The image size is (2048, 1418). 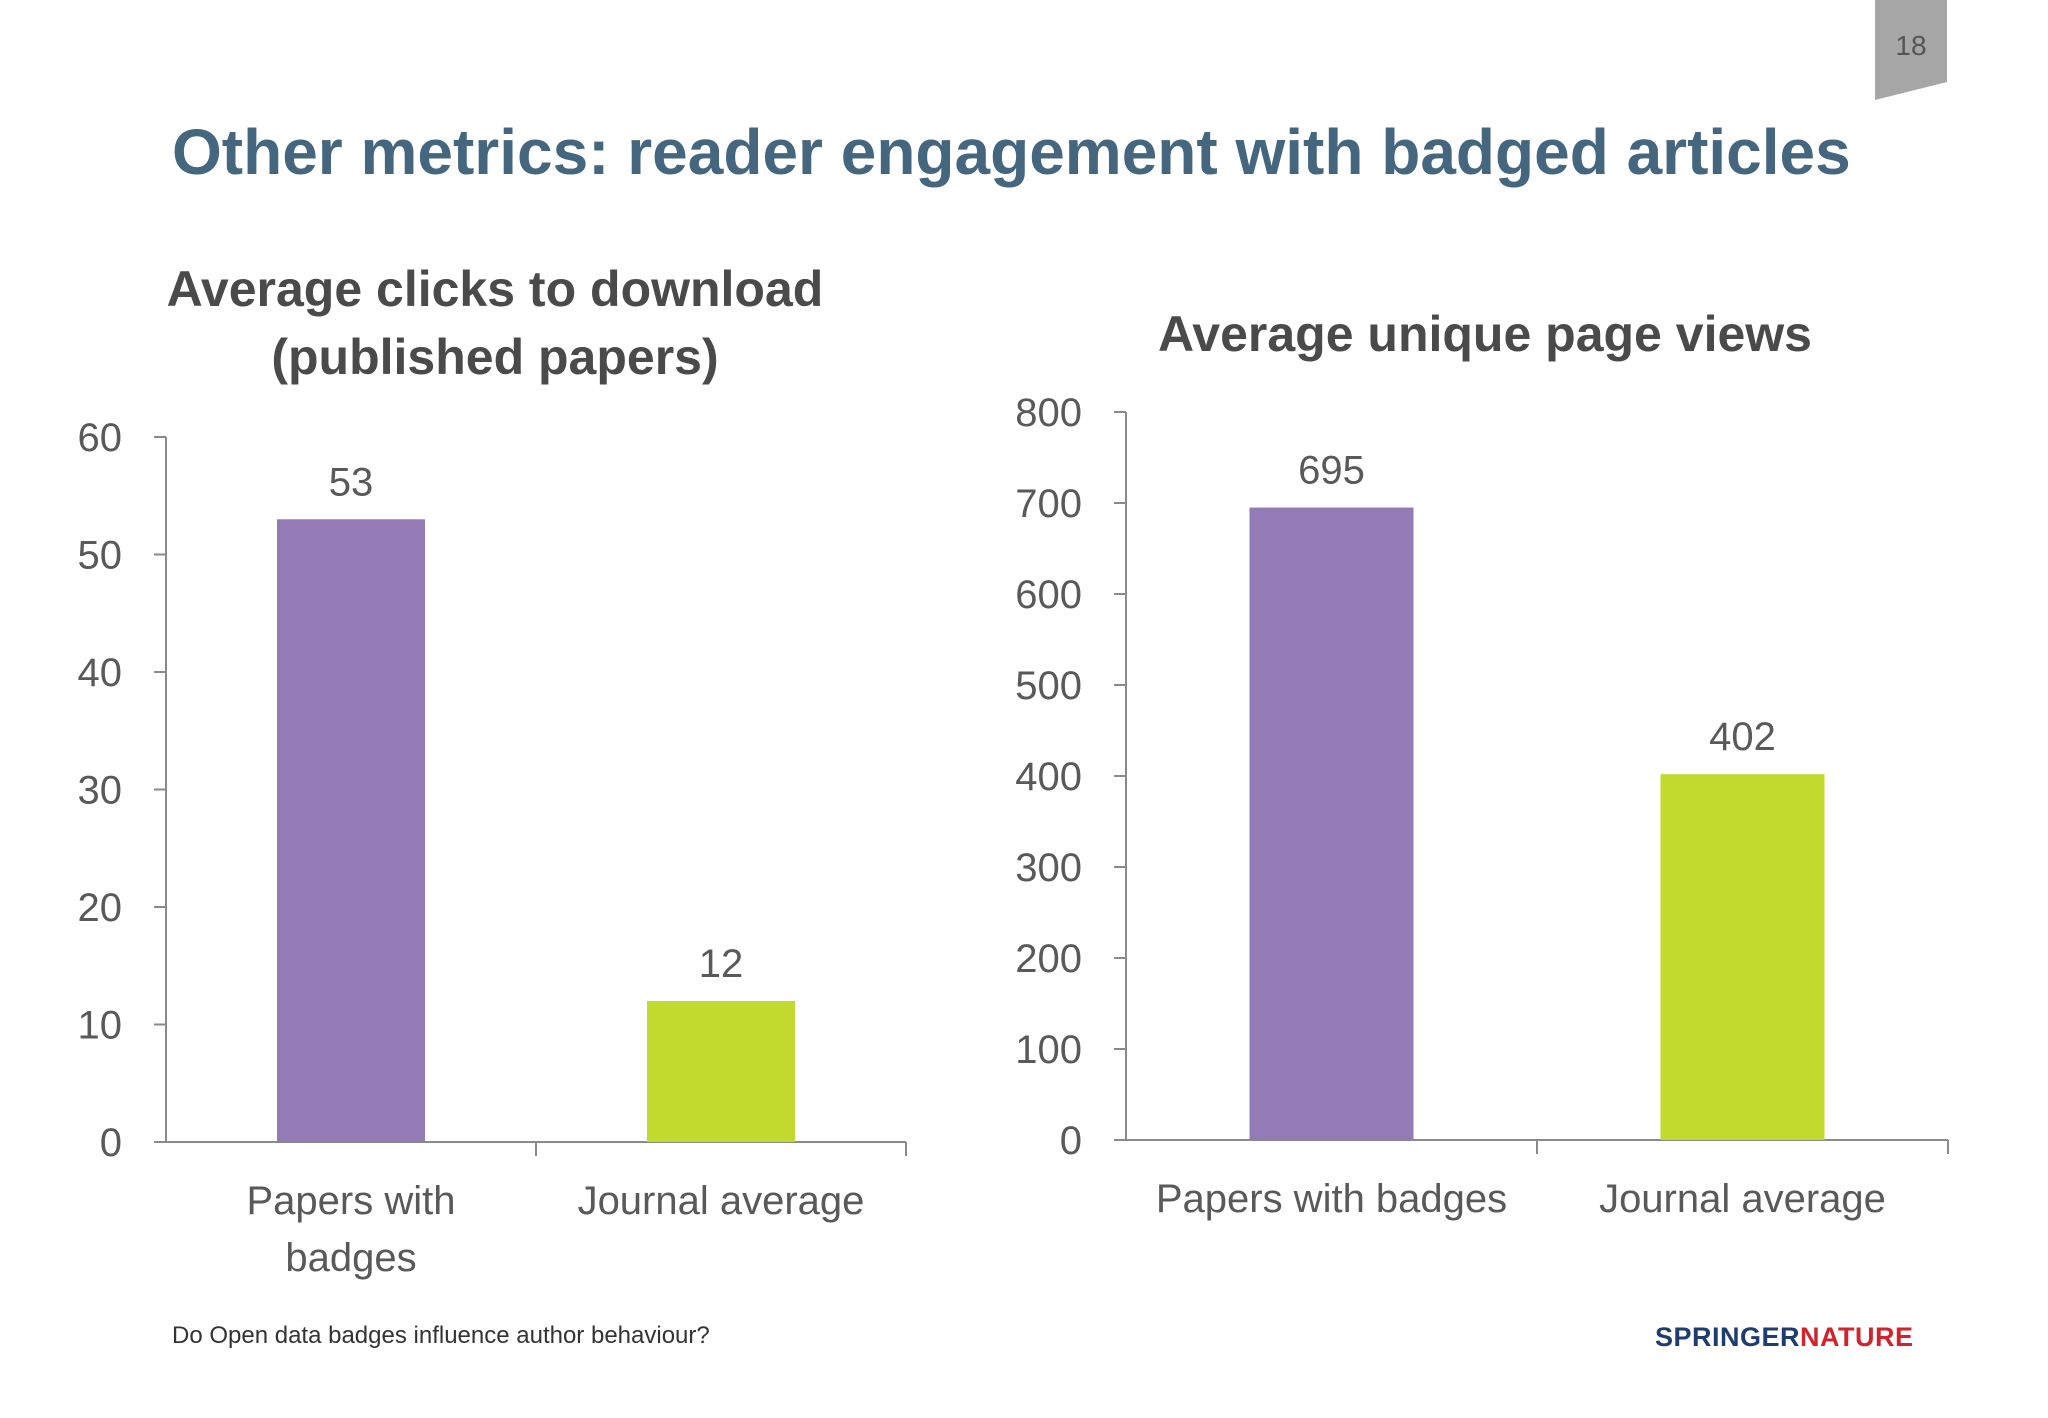 What do you see at coordinates (1048, 504) in the screenshot?
I see `y-tick-label: 700` at bounding box center [1048, 504].